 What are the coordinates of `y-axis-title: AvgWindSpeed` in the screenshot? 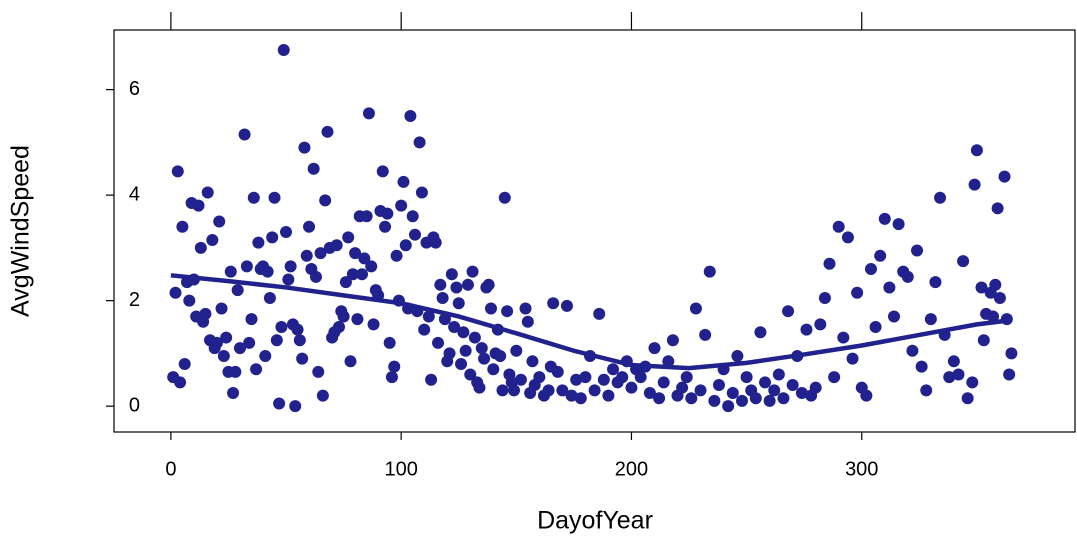 It's located at (21, 231).